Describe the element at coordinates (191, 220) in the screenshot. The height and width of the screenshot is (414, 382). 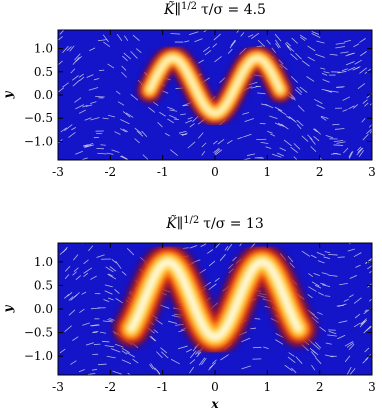
I see `title-exponent: 1/2` at that location.